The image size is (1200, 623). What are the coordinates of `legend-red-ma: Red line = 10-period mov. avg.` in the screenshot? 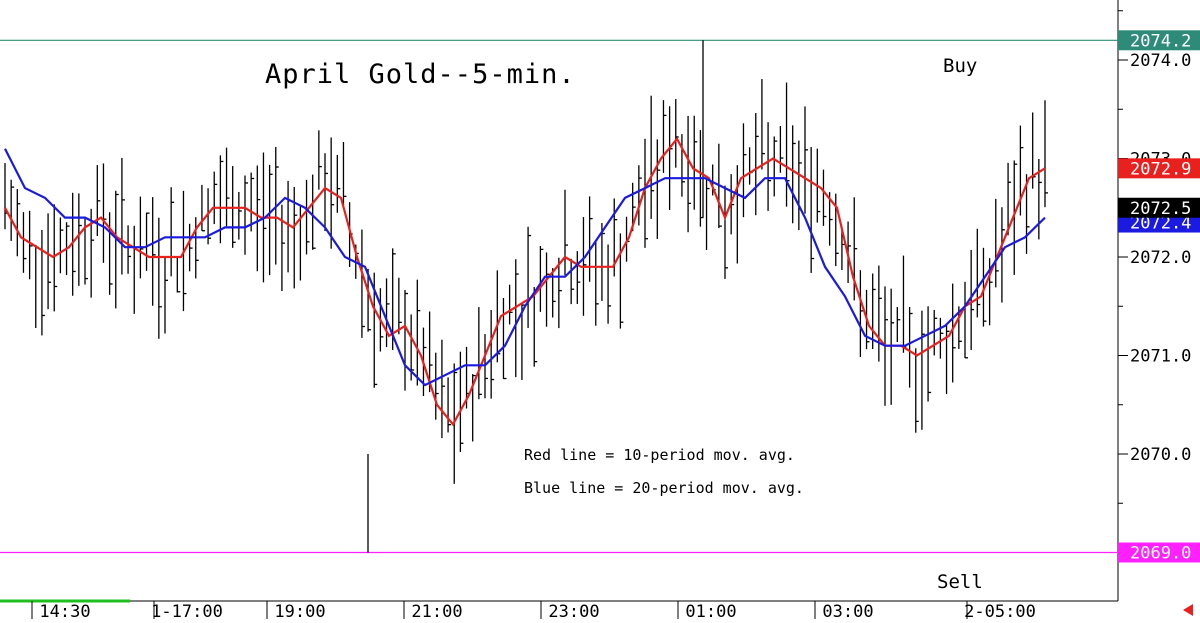 It's located at (659, 455).